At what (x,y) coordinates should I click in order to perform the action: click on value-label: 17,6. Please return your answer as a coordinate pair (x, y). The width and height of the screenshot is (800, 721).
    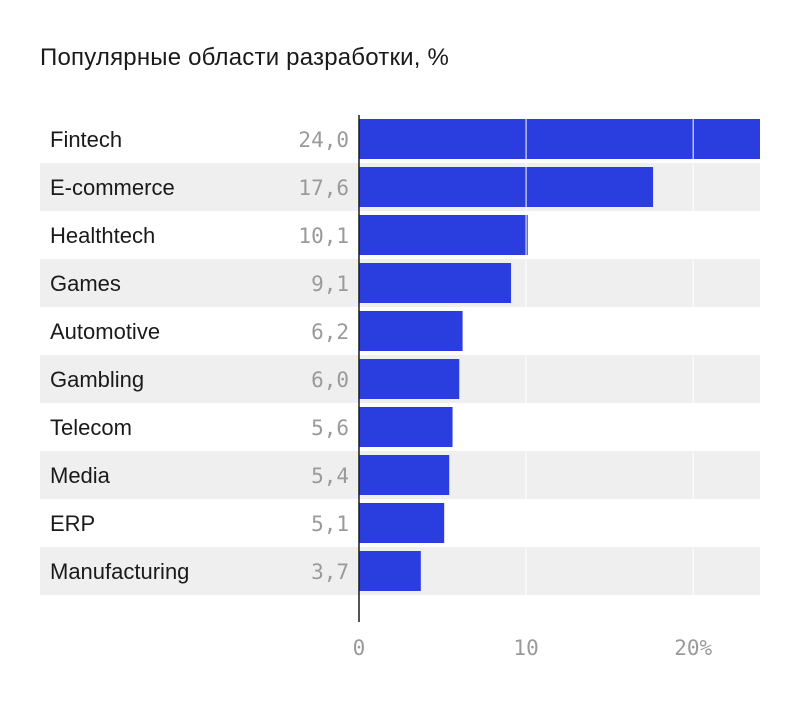
    Looking at the image, I should click on (323, 188).